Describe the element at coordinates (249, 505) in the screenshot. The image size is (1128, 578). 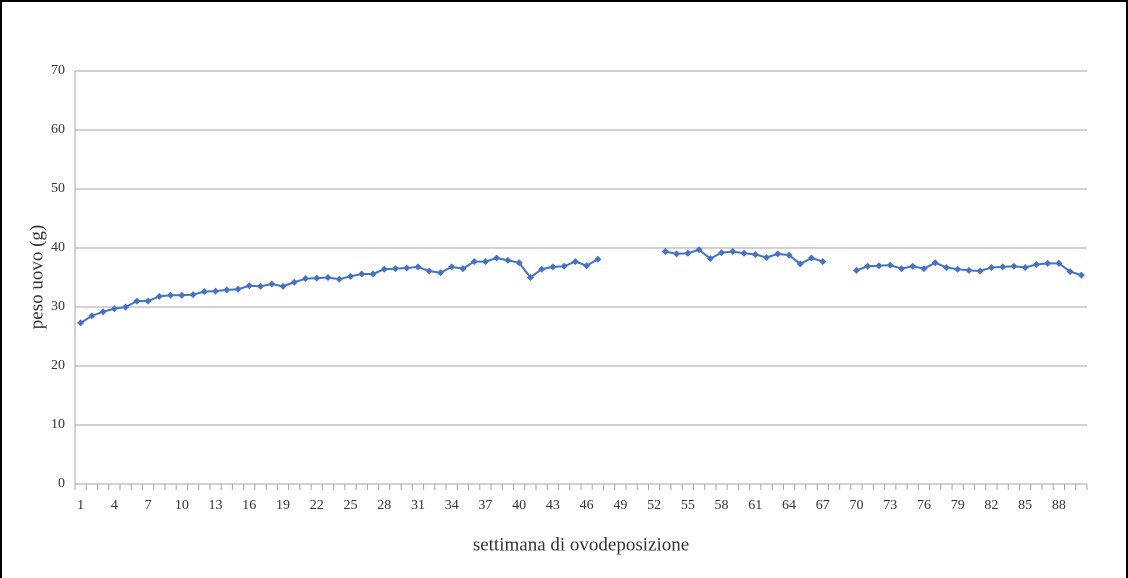
I see `x-tick-label: 16` at that location.